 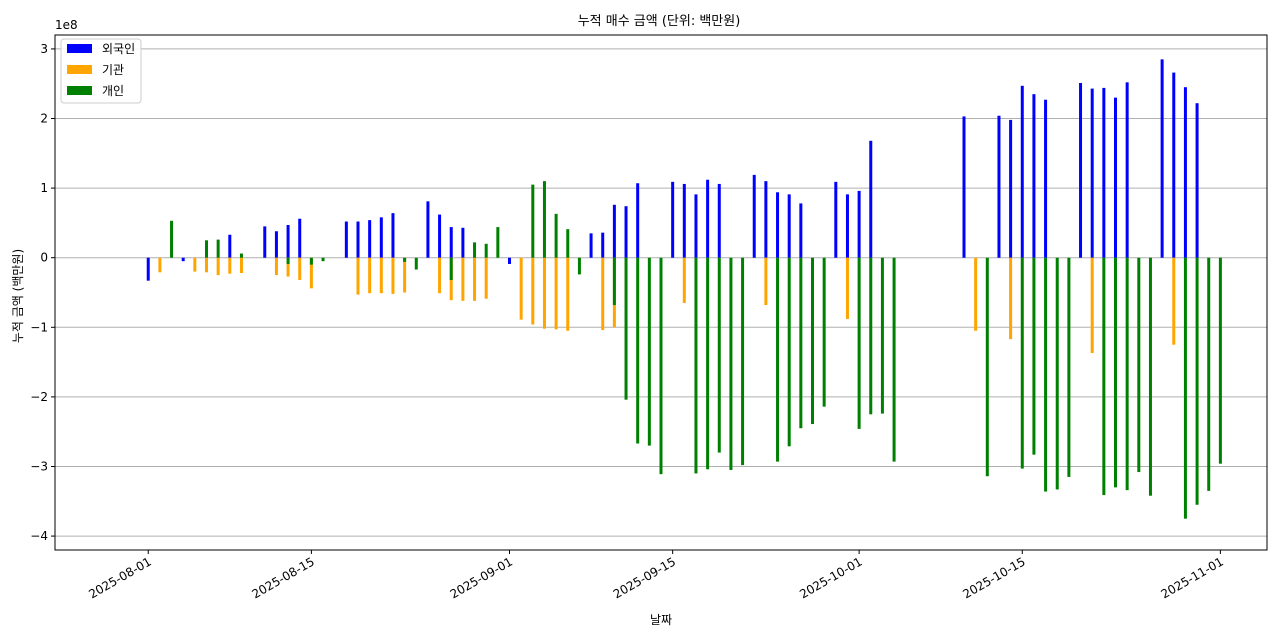 What do you see at coordinates (39, 327) in the screenshot?
I see `y-tick-label: −1` at bounding box center [39, 327].